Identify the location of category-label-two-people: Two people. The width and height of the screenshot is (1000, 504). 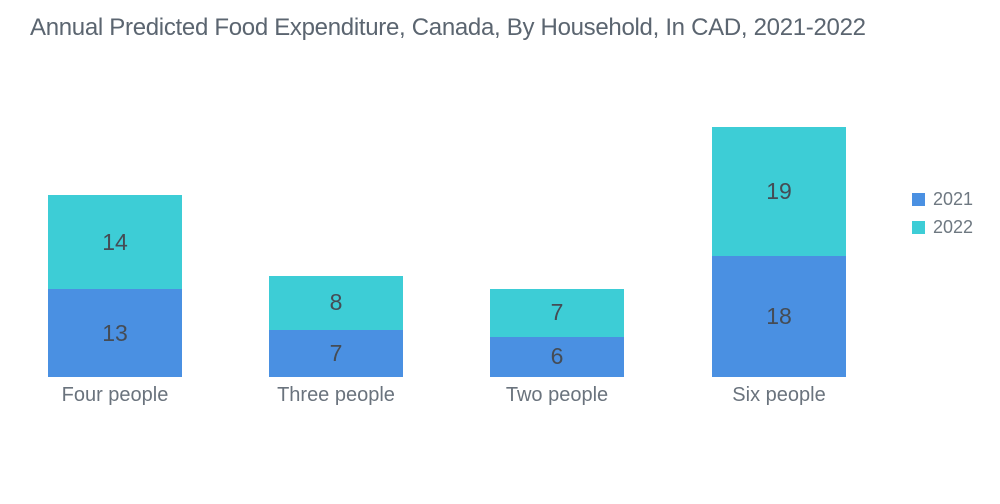
(557, 395).